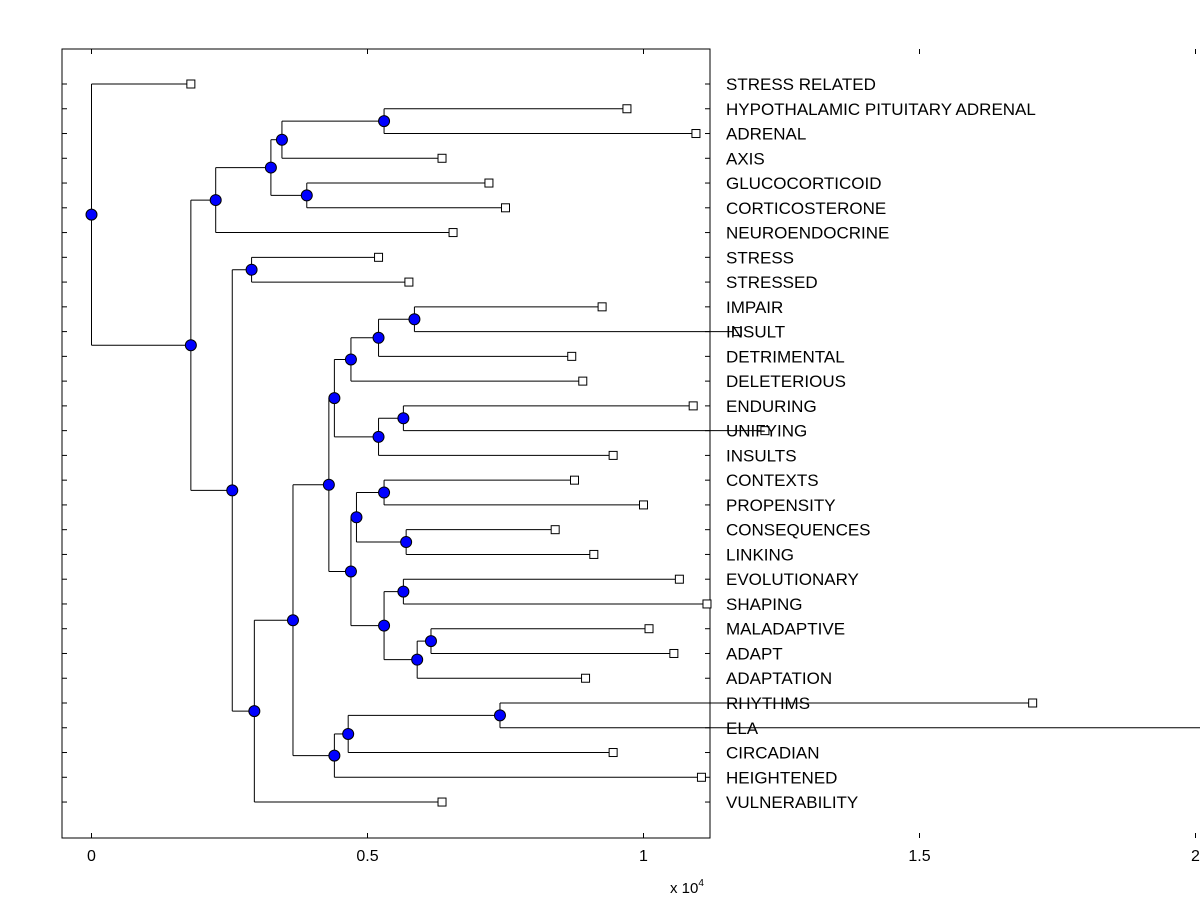 The height and width of the screenshot is (900, 1200). What do you see at coordinates (755, 332) in the screenshot?
I see `leaf-label: INSULT` at bounding box center [755, 332].